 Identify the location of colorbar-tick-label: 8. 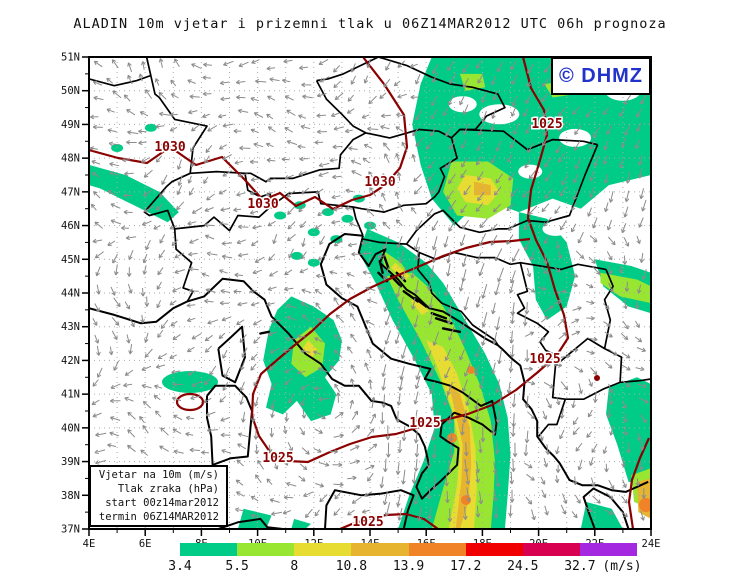
(294, 566).